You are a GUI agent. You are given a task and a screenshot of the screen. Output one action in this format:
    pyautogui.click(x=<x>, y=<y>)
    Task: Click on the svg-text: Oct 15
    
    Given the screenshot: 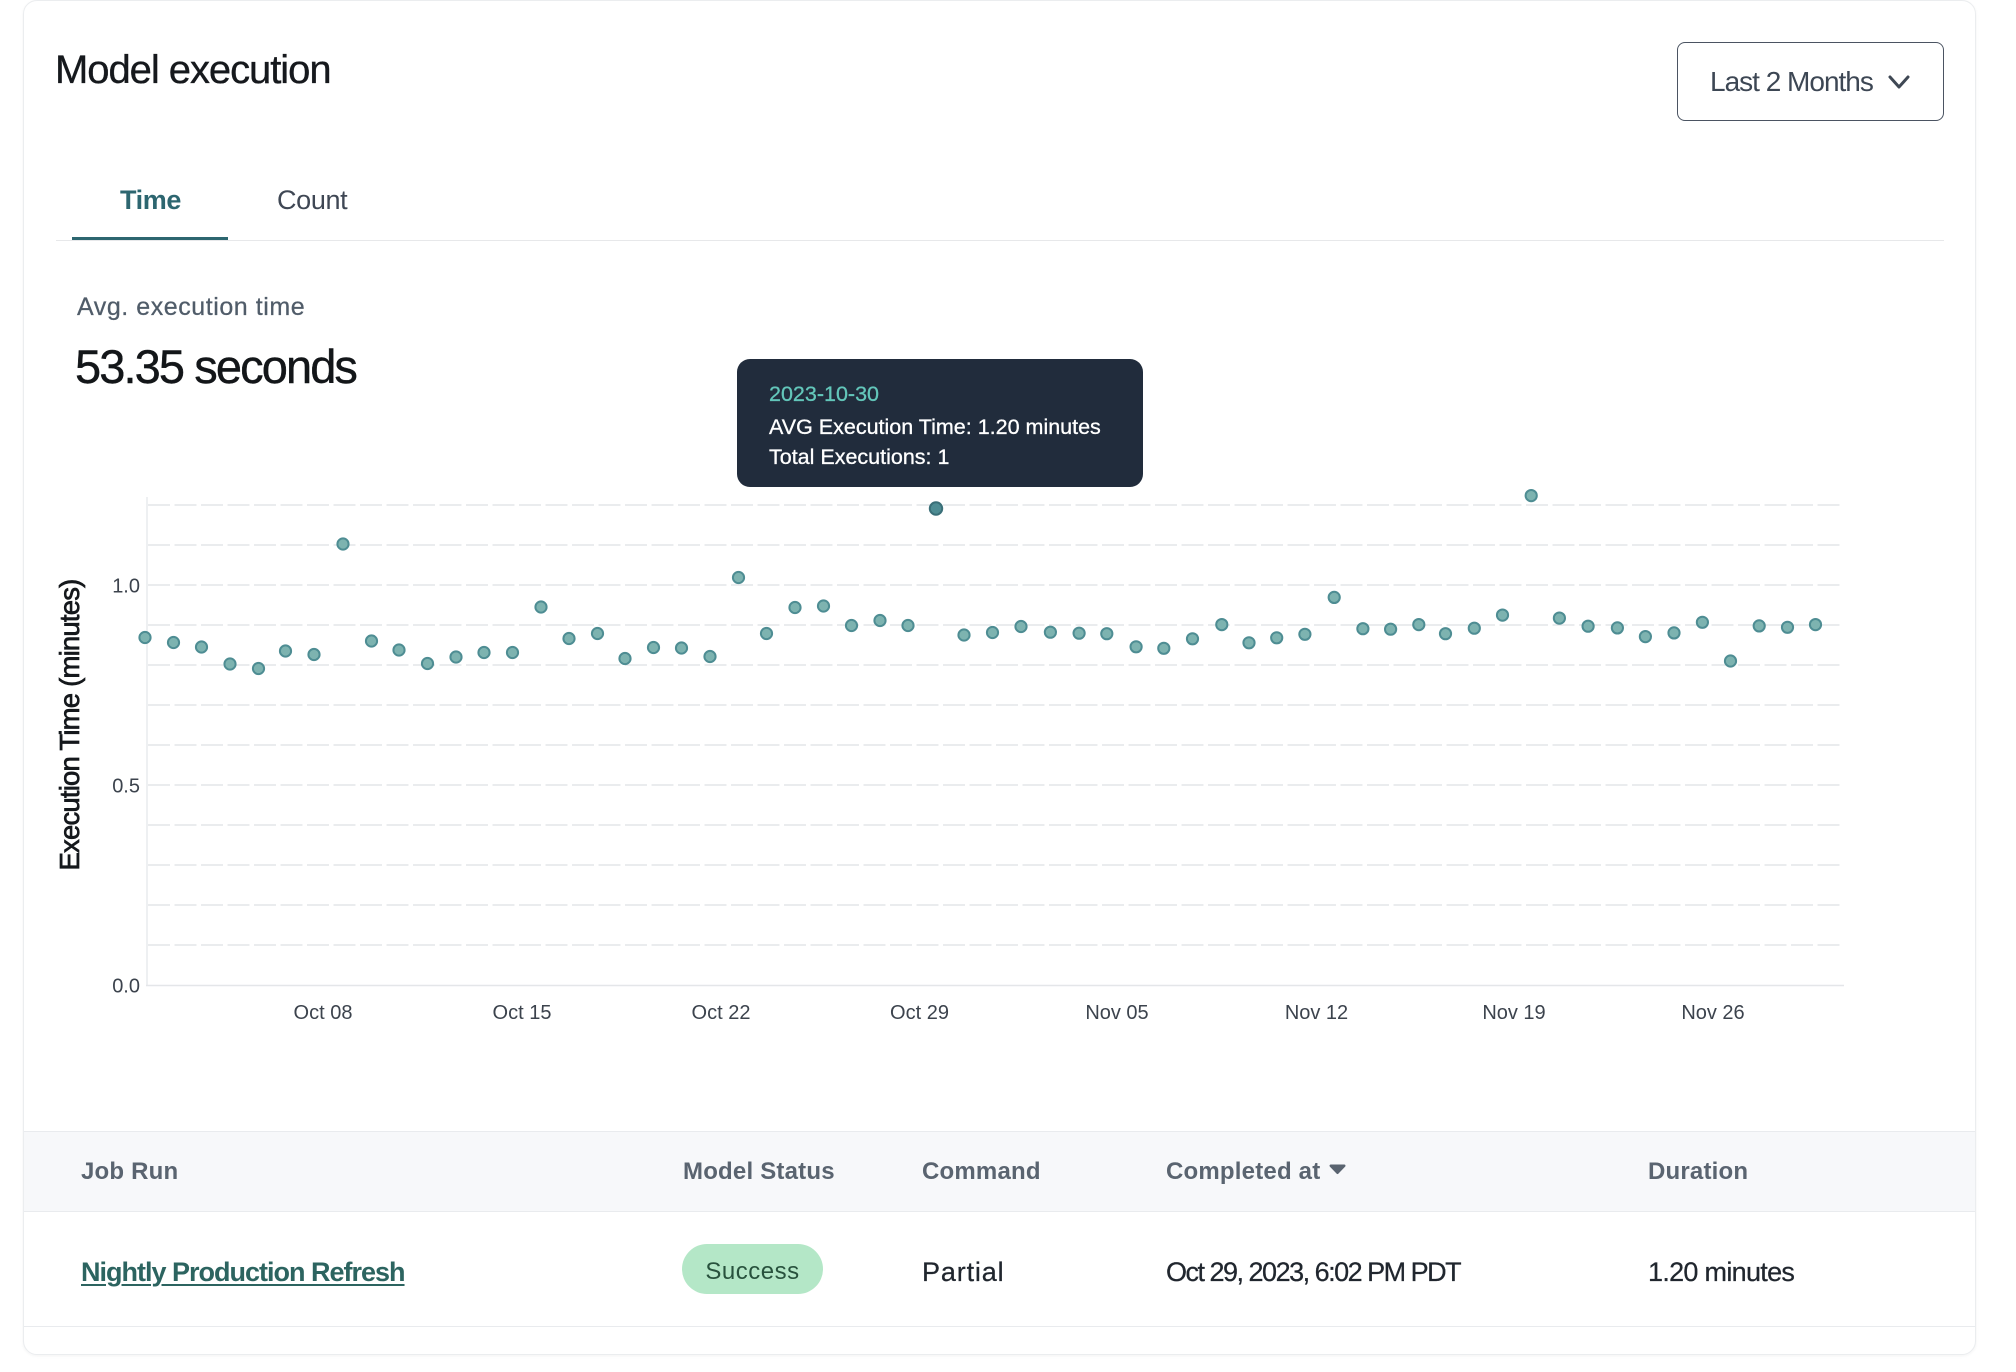 What is the action you would take?
    pyautogui.click(x=522, y=1013)
    